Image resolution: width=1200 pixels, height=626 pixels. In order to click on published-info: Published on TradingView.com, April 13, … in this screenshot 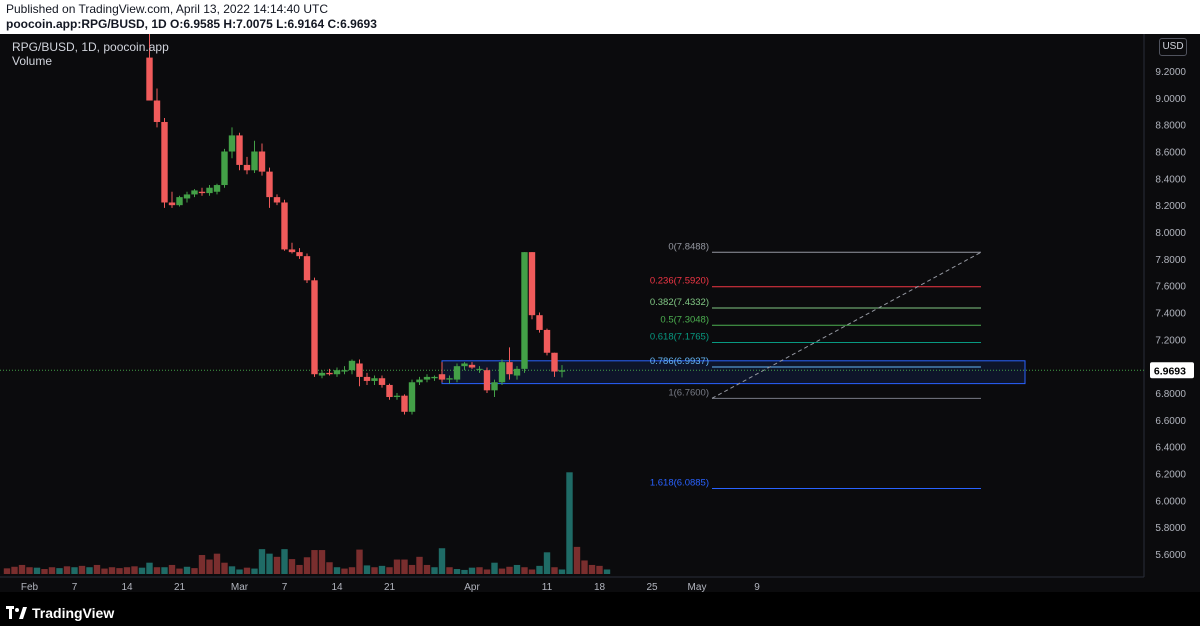, I will do `click(167, 9)`.